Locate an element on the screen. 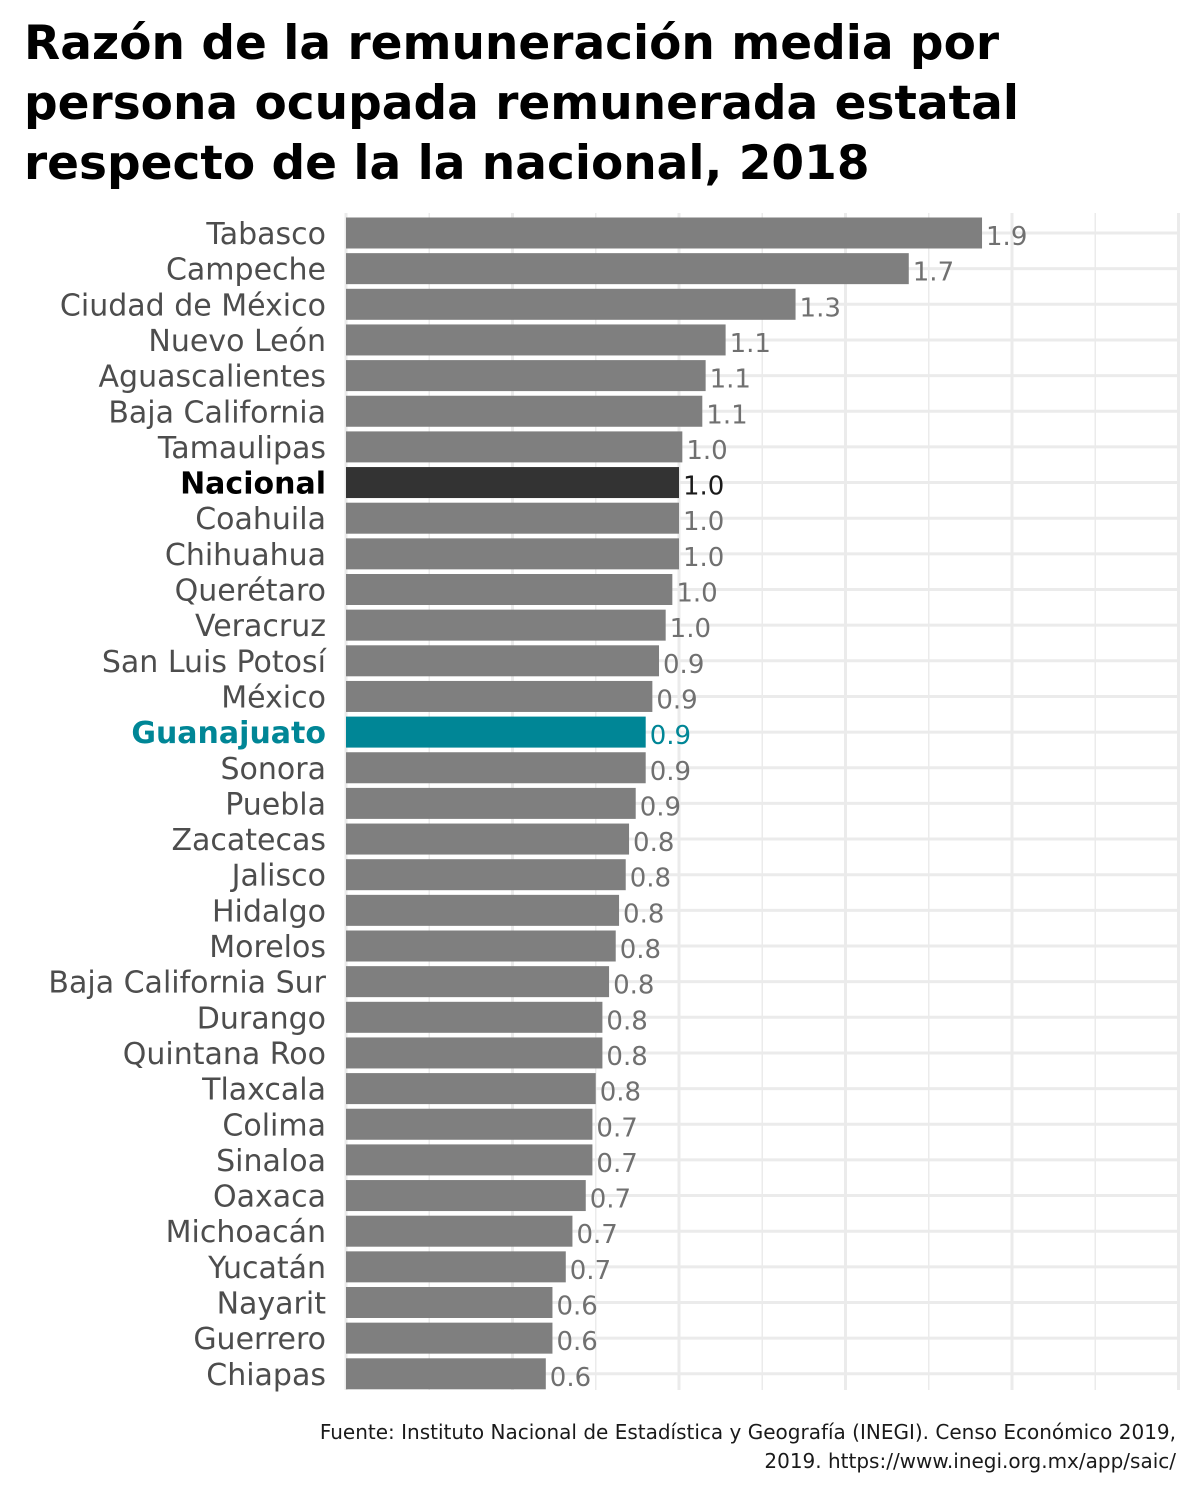 The width and height of the screenshot is (1200, 1500). value-label: 1.9 is located at coordinates (1006, 237).